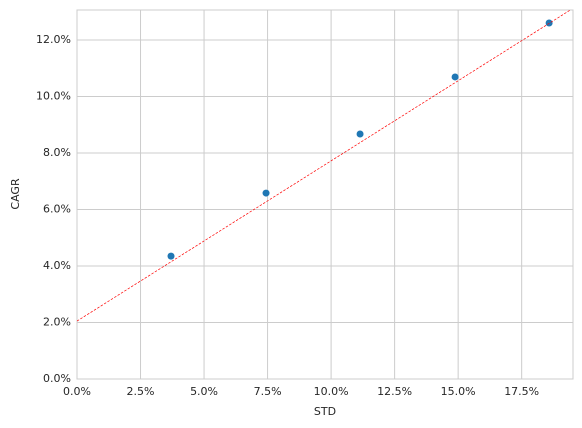 Image resolution: width=582 pixels, height=428 pixels. What do you see at coordinates (57, 265) in the screenshot?
I see `y-tick-label: 4.0%` at bounding box center [57, 265].